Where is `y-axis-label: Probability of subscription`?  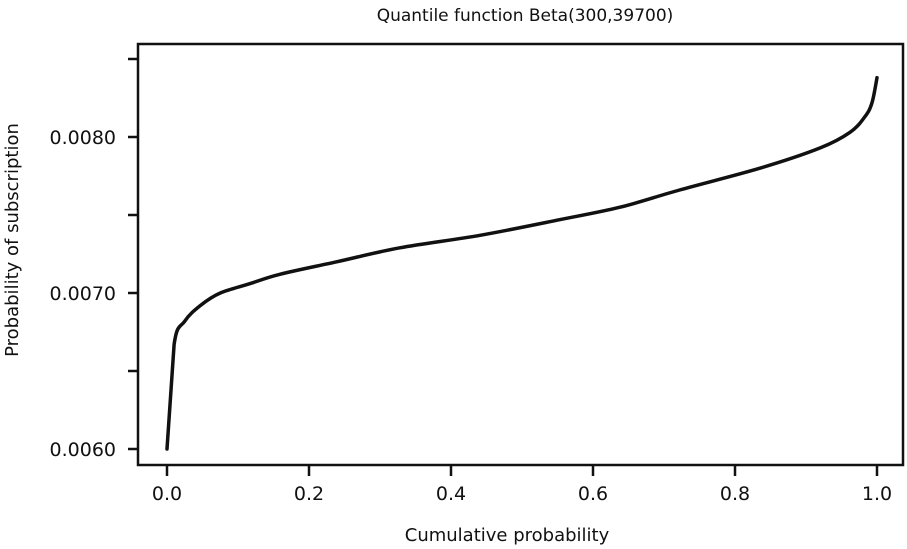 y-axis-label: Probability of subscription is located at coordinates (12, 240).